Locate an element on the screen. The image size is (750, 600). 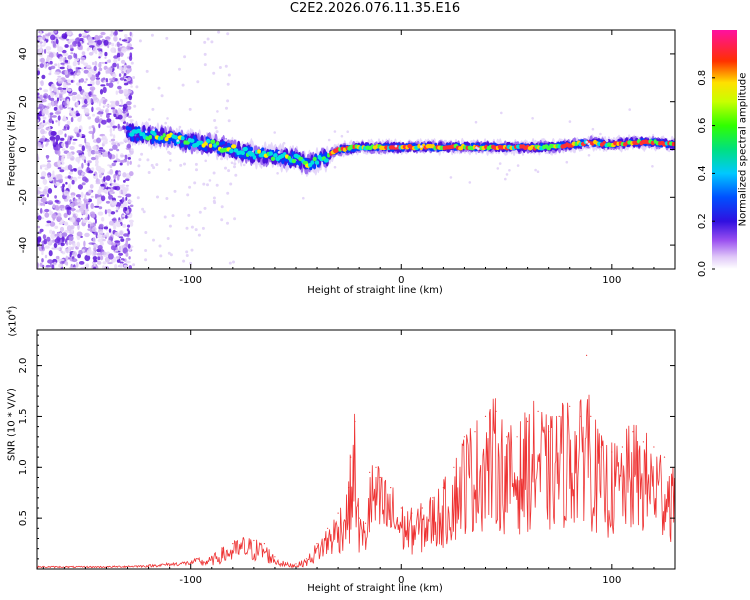
colorbar-tick-label: 0.0 is located at coordinates (702, 269).